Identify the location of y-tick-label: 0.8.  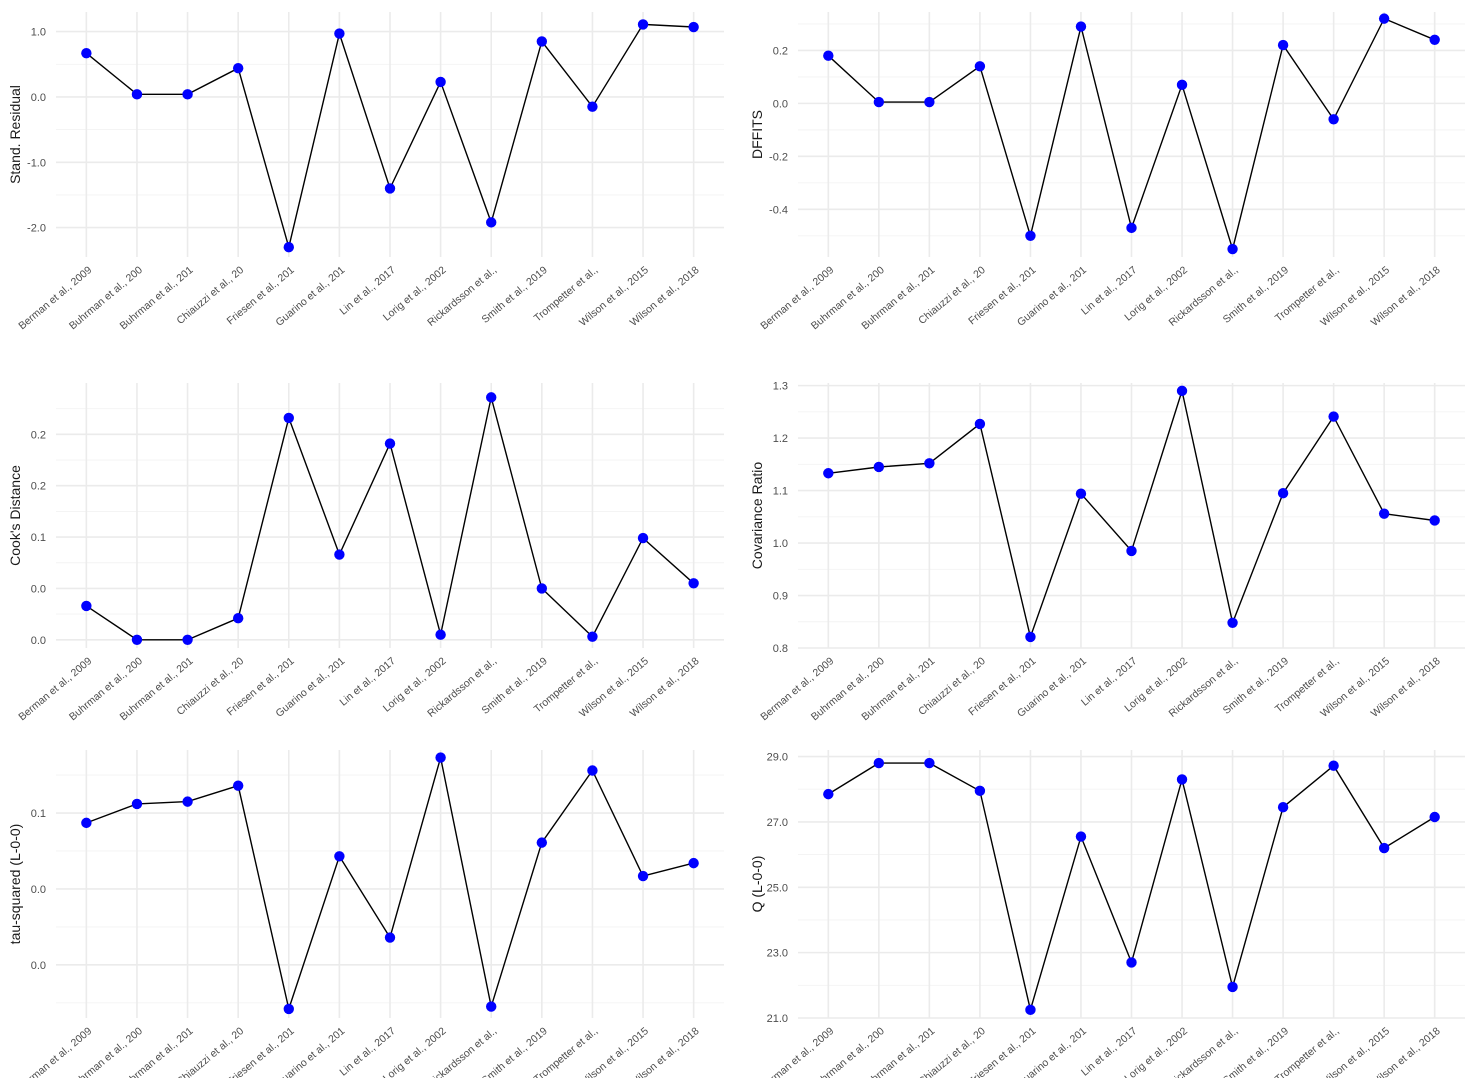
(780, 649).